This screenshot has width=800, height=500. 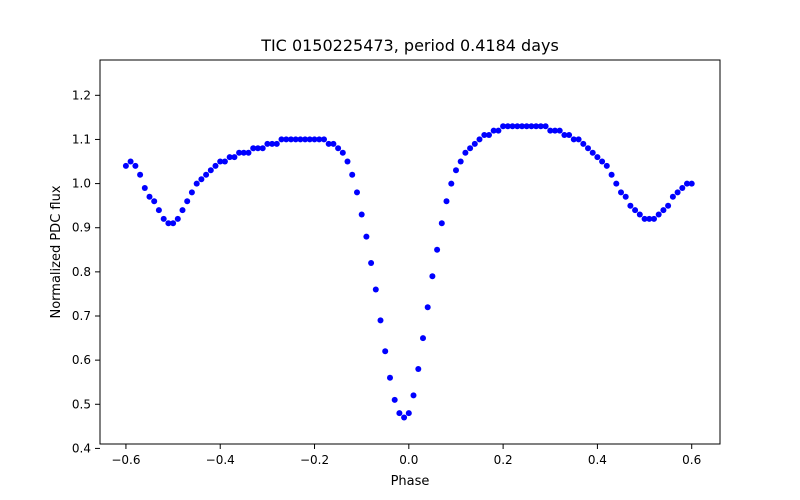 What do you see at coordinates (597, 460) in the screenshot?
I see `x-tick-label: 0.4` at bounding box center [597, 460].